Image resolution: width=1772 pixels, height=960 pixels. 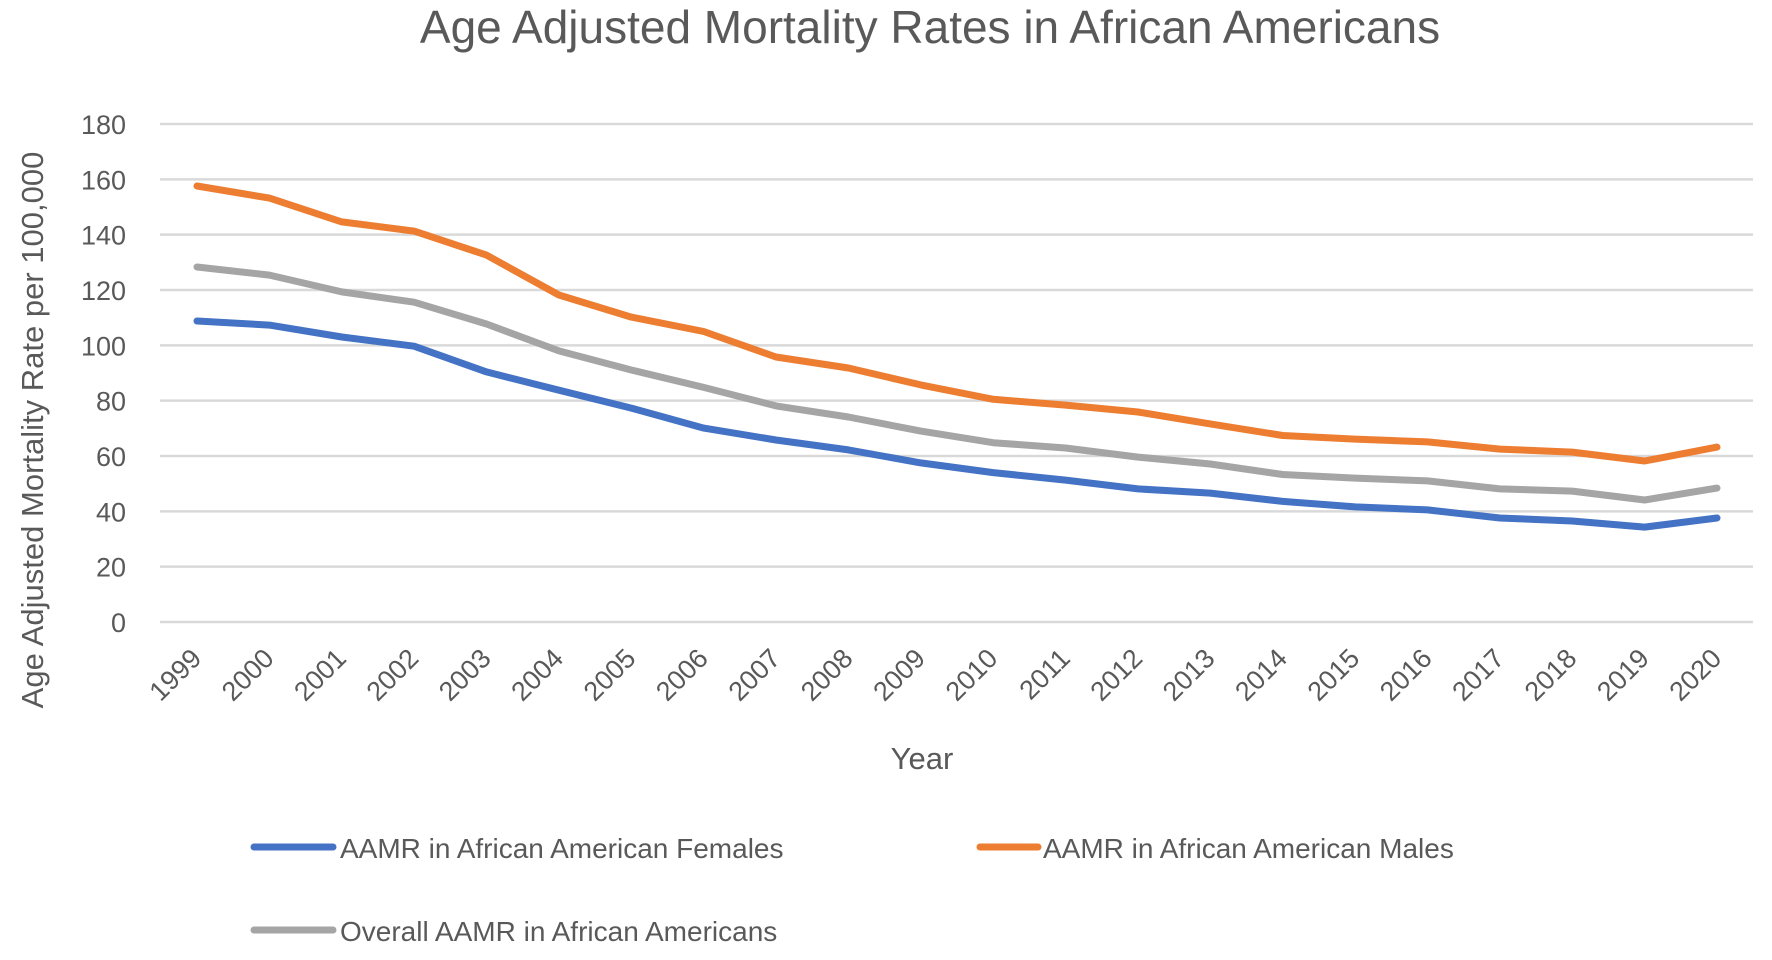 What do you see at coordinates (827, 675) in the screenshot?
I see `x-tick-label: 2008` at bounding box center [827, 675].